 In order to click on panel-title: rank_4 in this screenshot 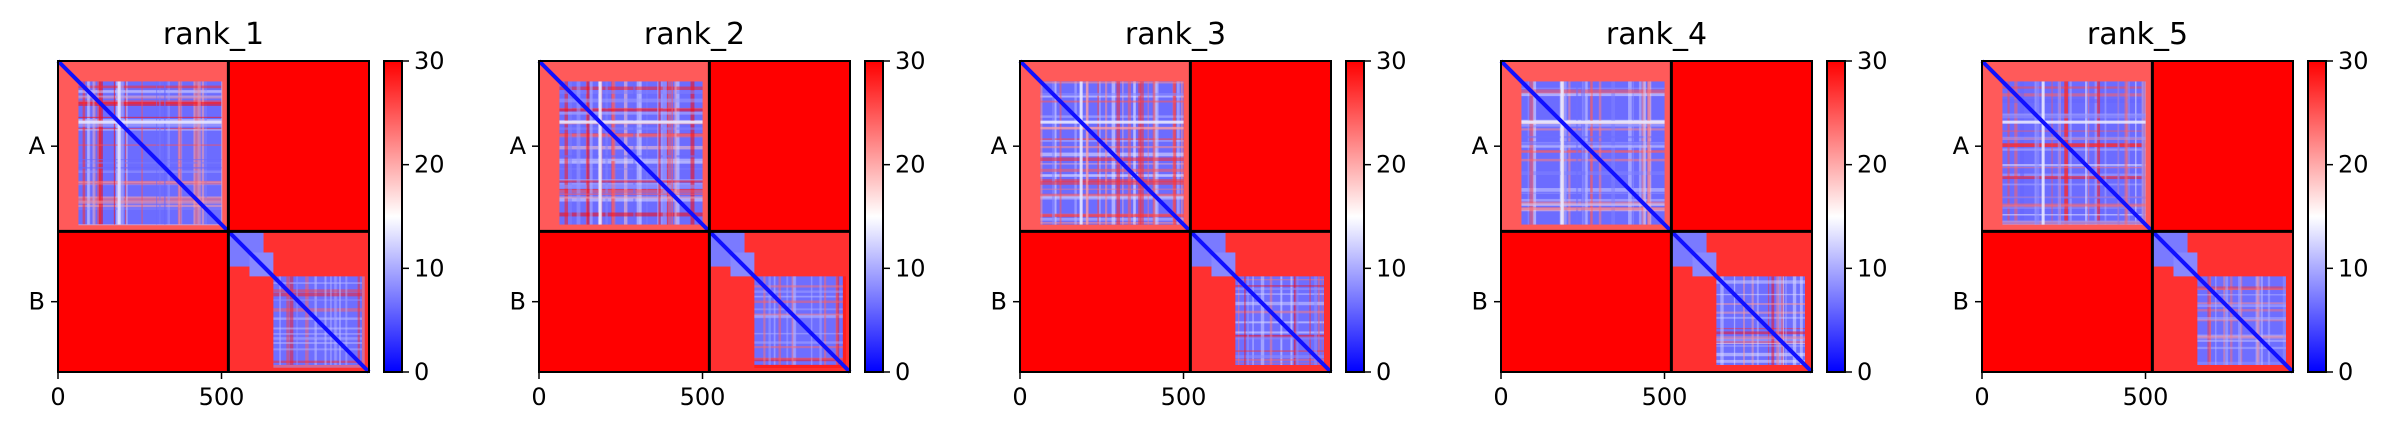, I will do `click(1656, 34)`.